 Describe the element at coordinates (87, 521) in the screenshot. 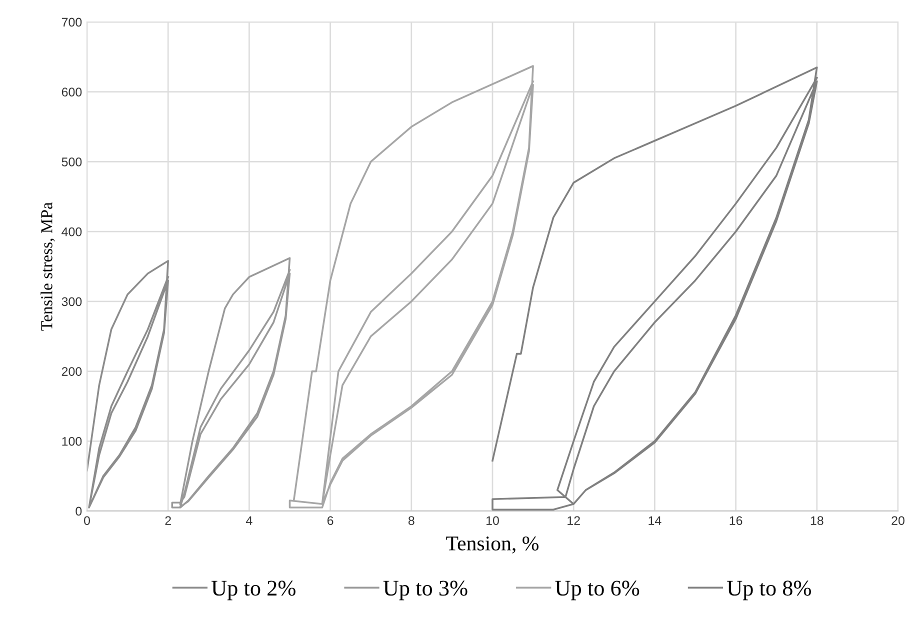

I see `x-tick-label: 0` at that location.